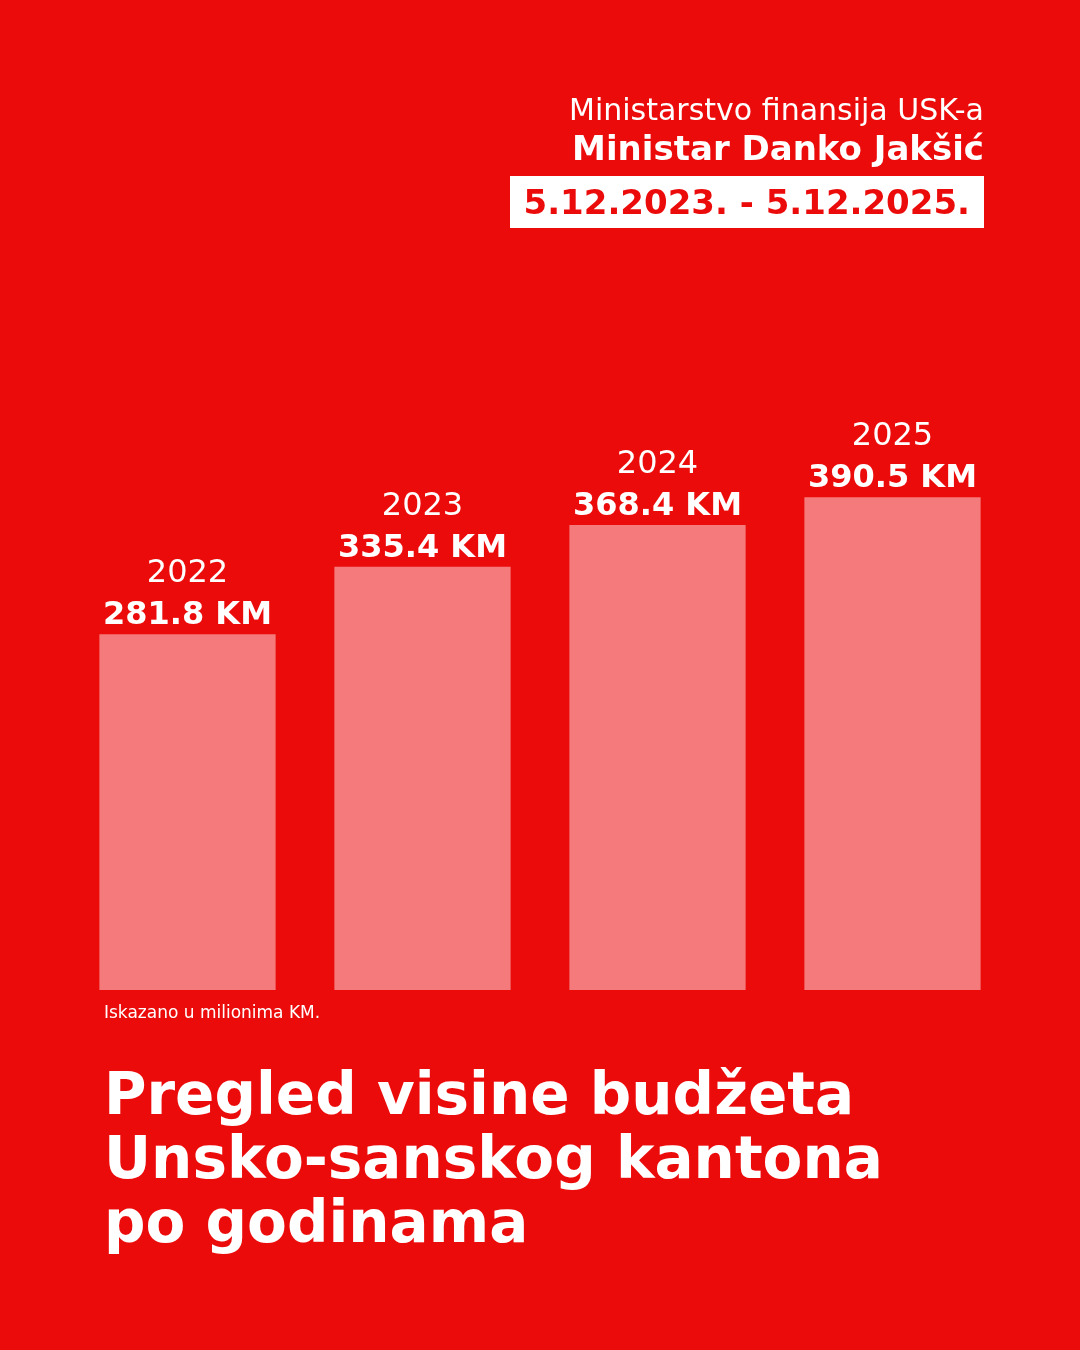 This screenshot has height=1350, width=1080. I want to click on x-tick-label: 2023, so click(422, 503).